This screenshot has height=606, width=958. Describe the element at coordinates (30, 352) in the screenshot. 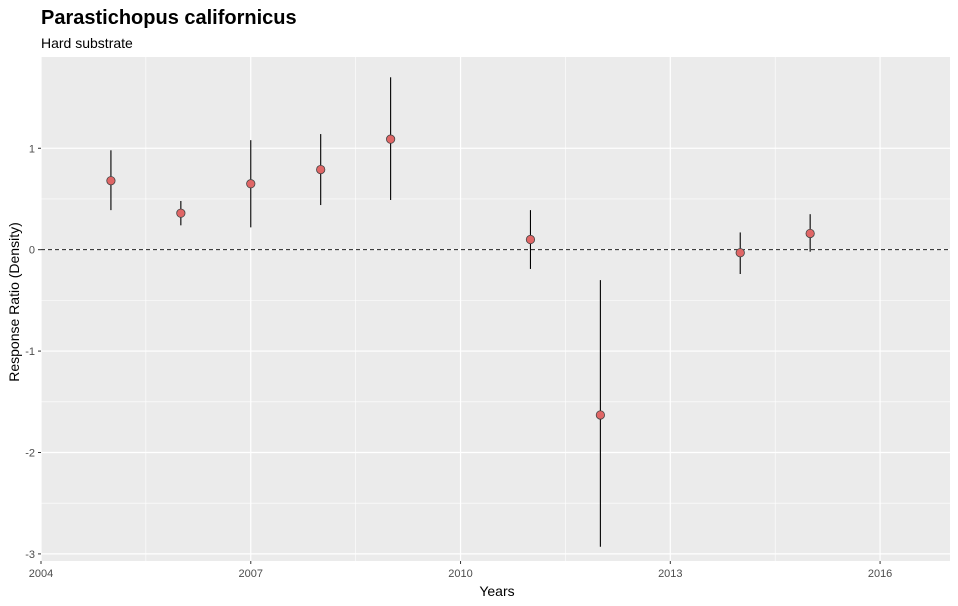

I see `y-tick-label: -1` at that location.